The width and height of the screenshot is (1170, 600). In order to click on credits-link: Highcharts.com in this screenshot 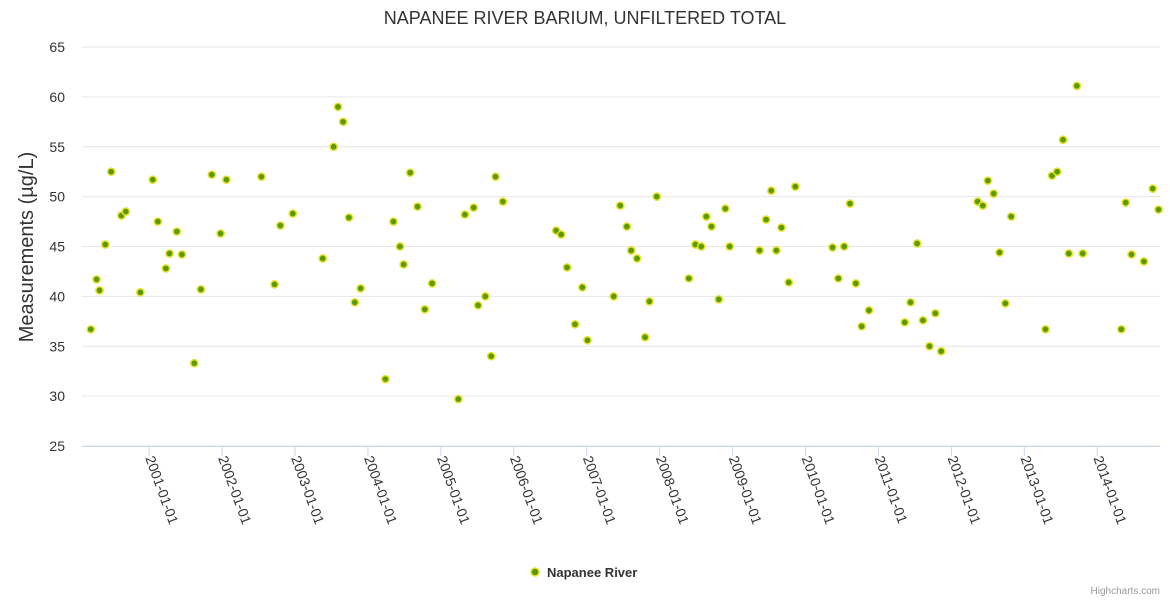, I will do `click(1125, 591)`.